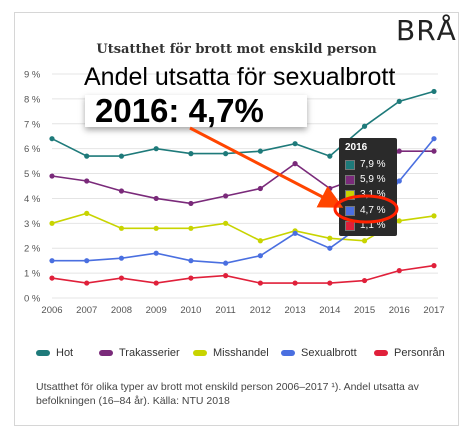 The height and width of the screenshot is (438, 473). I want to click on x-tick-label: 2008, so click(121, 310).